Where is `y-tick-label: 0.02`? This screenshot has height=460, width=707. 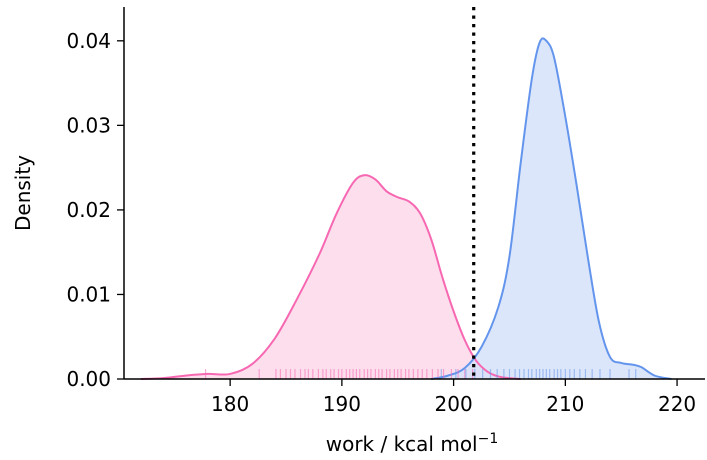 y-tick-label: 0.02 is located at coordinates (88, 210).